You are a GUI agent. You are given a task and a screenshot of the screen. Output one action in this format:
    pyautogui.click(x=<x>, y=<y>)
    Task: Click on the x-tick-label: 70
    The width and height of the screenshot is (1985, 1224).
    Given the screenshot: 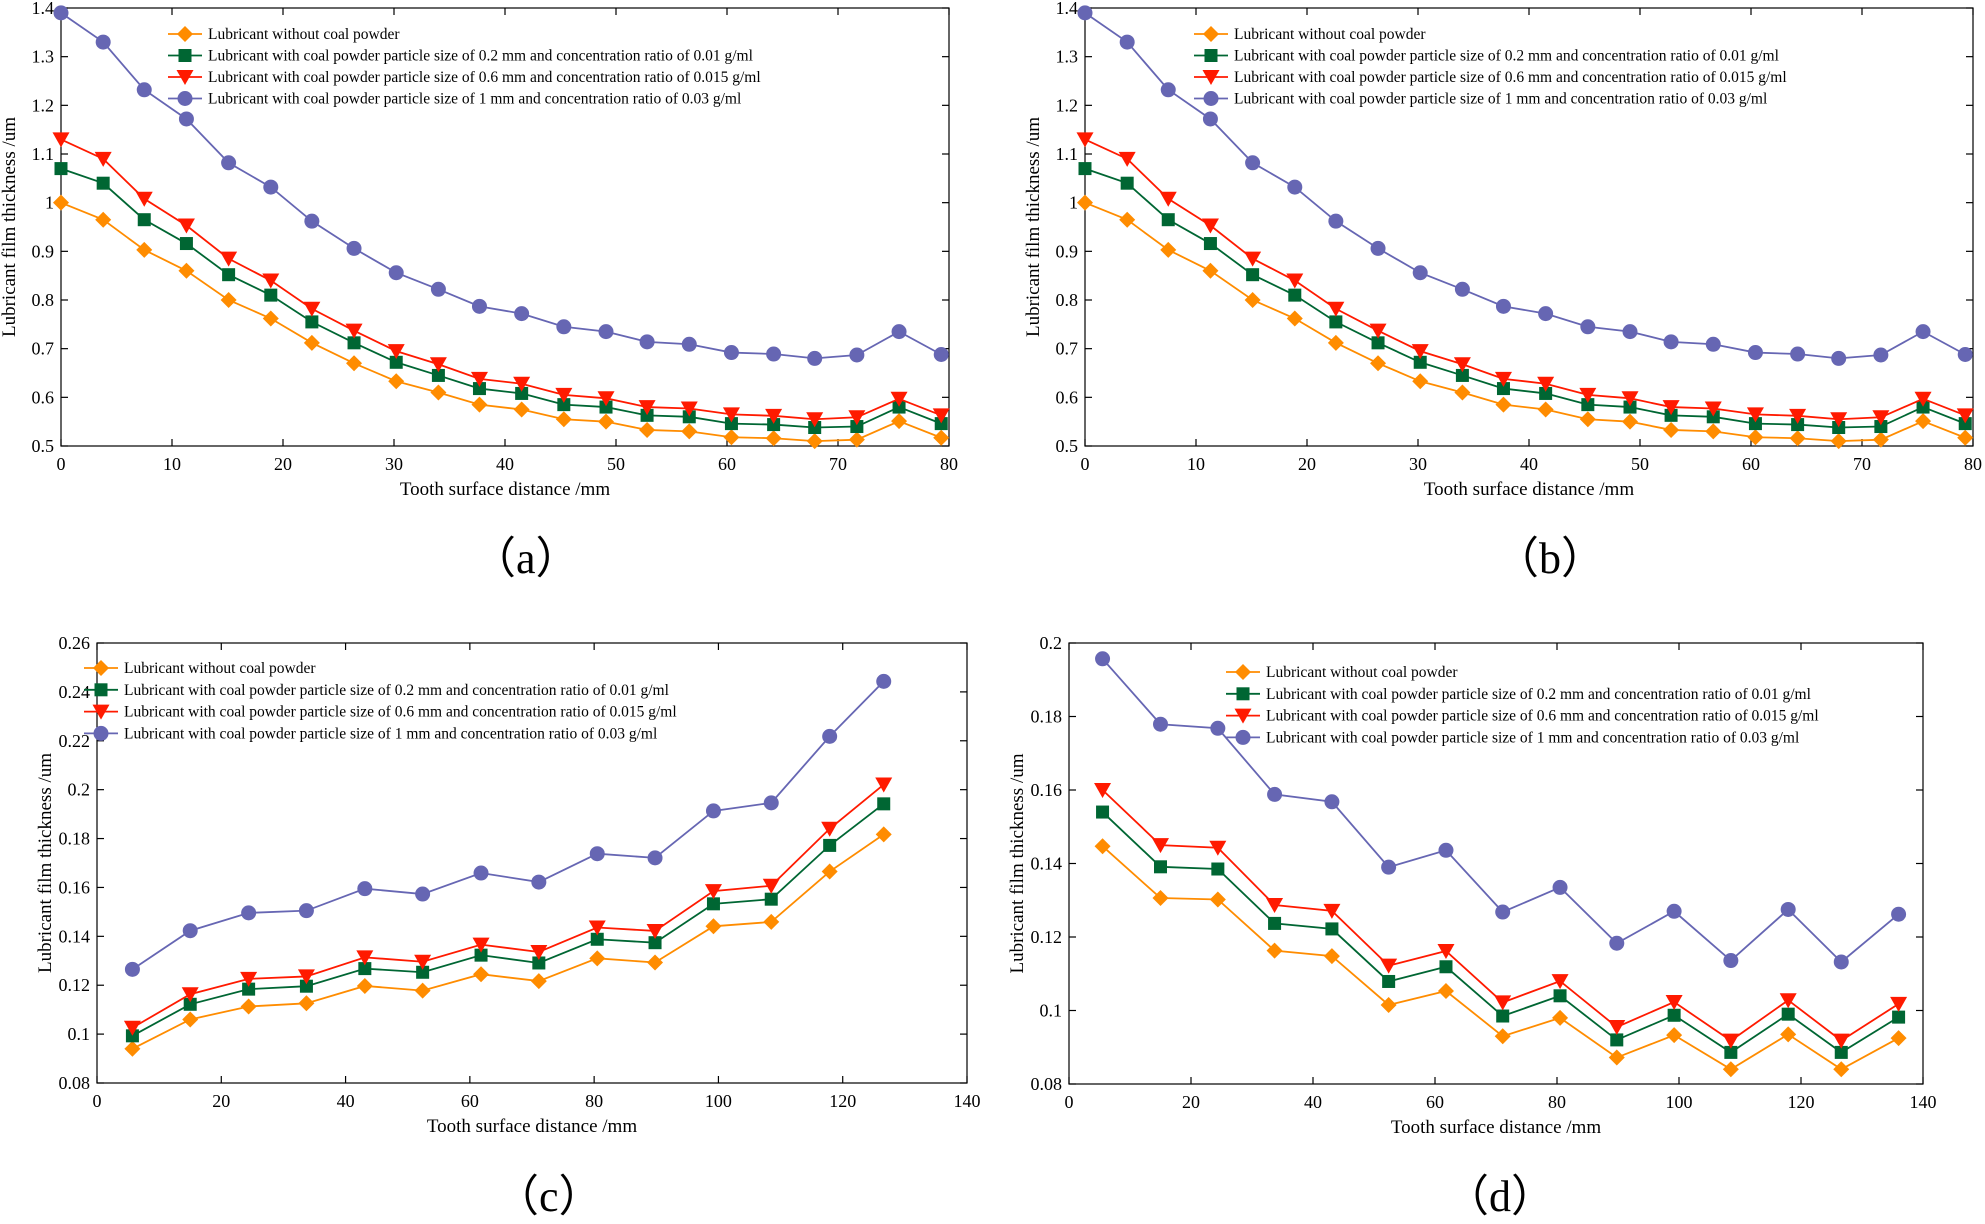 What is the action you would take?
    pyautogui.click(x=838, y=464)
    